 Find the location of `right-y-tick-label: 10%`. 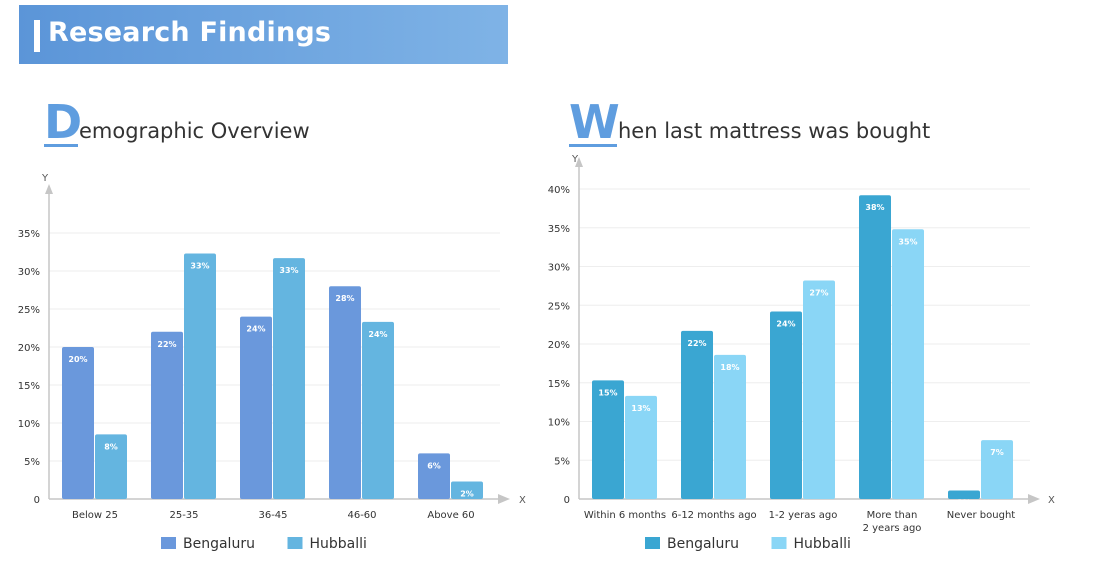

right-y-tick-label: 10% is located at coordinates (559, 423).